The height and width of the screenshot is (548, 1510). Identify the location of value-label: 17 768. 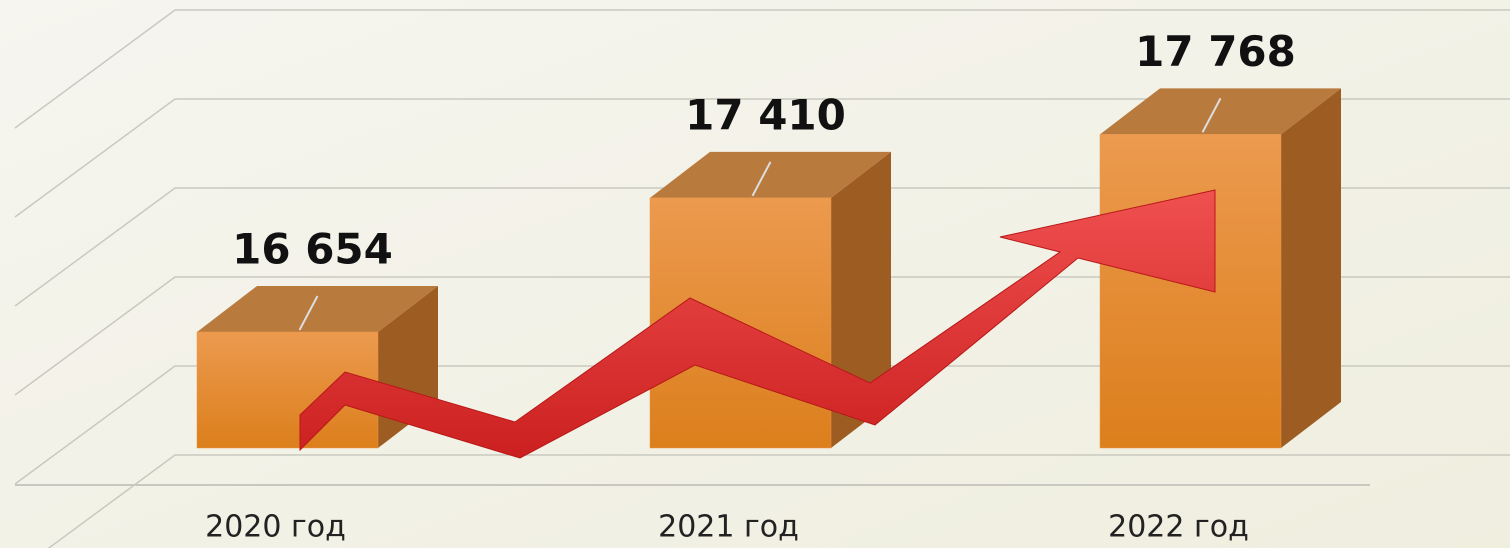
(1215, 51).